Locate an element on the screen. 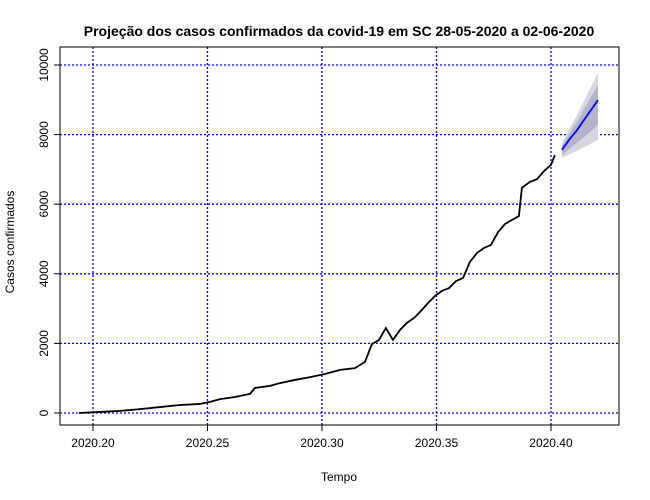 The height and width of the screenshot is (500, 650). y-tick-label: 4000 is located at coordinates (44, 273).